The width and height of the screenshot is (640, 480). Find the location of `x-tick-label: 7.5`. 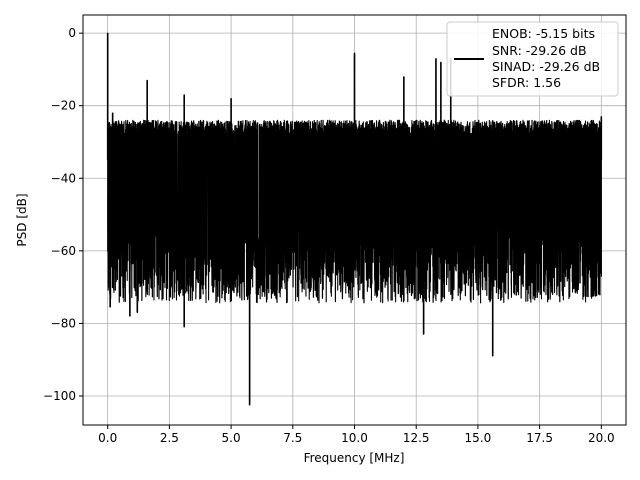

x-tick-label: 7.5 is located at coordinates (292, 438).